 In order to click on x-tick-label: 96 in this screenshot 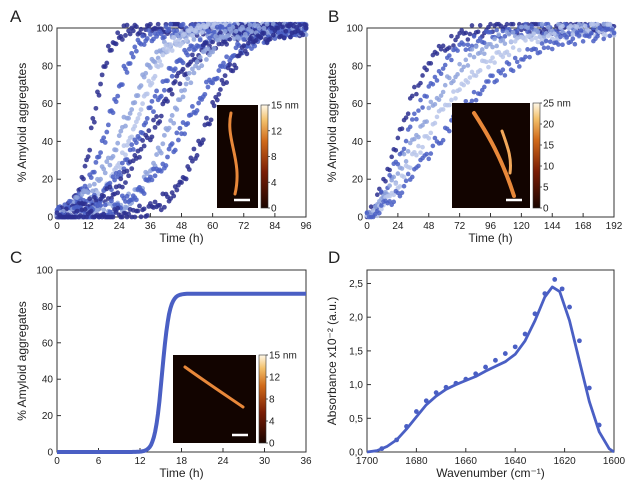, I will do `click(491, 226)`.